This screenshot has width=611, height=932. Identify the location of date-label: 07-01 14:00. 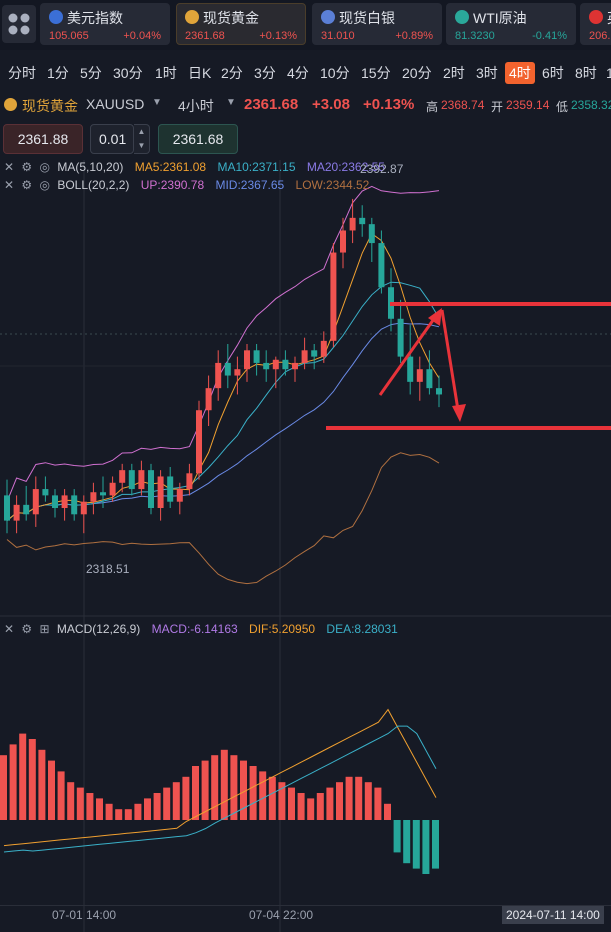
(84, 915).